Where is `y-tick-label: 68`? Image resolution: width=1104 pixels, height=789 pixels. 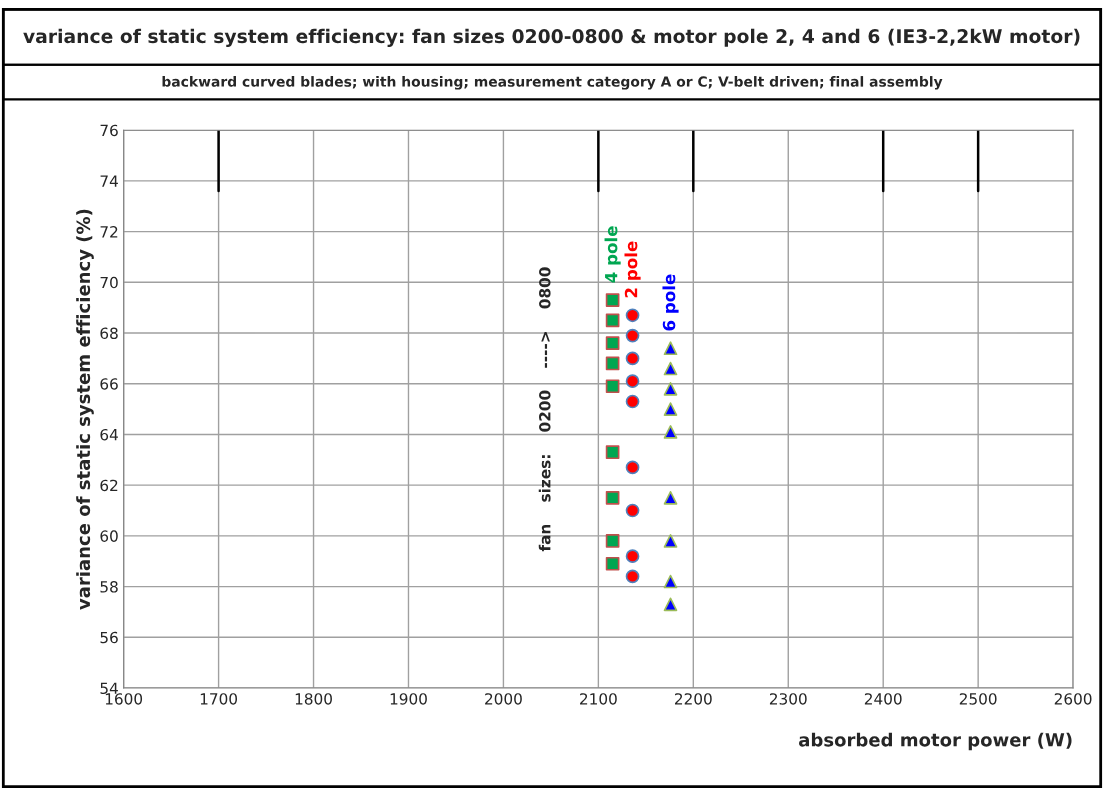 y-tick-label: 68 is located at coordinates (109, 333).